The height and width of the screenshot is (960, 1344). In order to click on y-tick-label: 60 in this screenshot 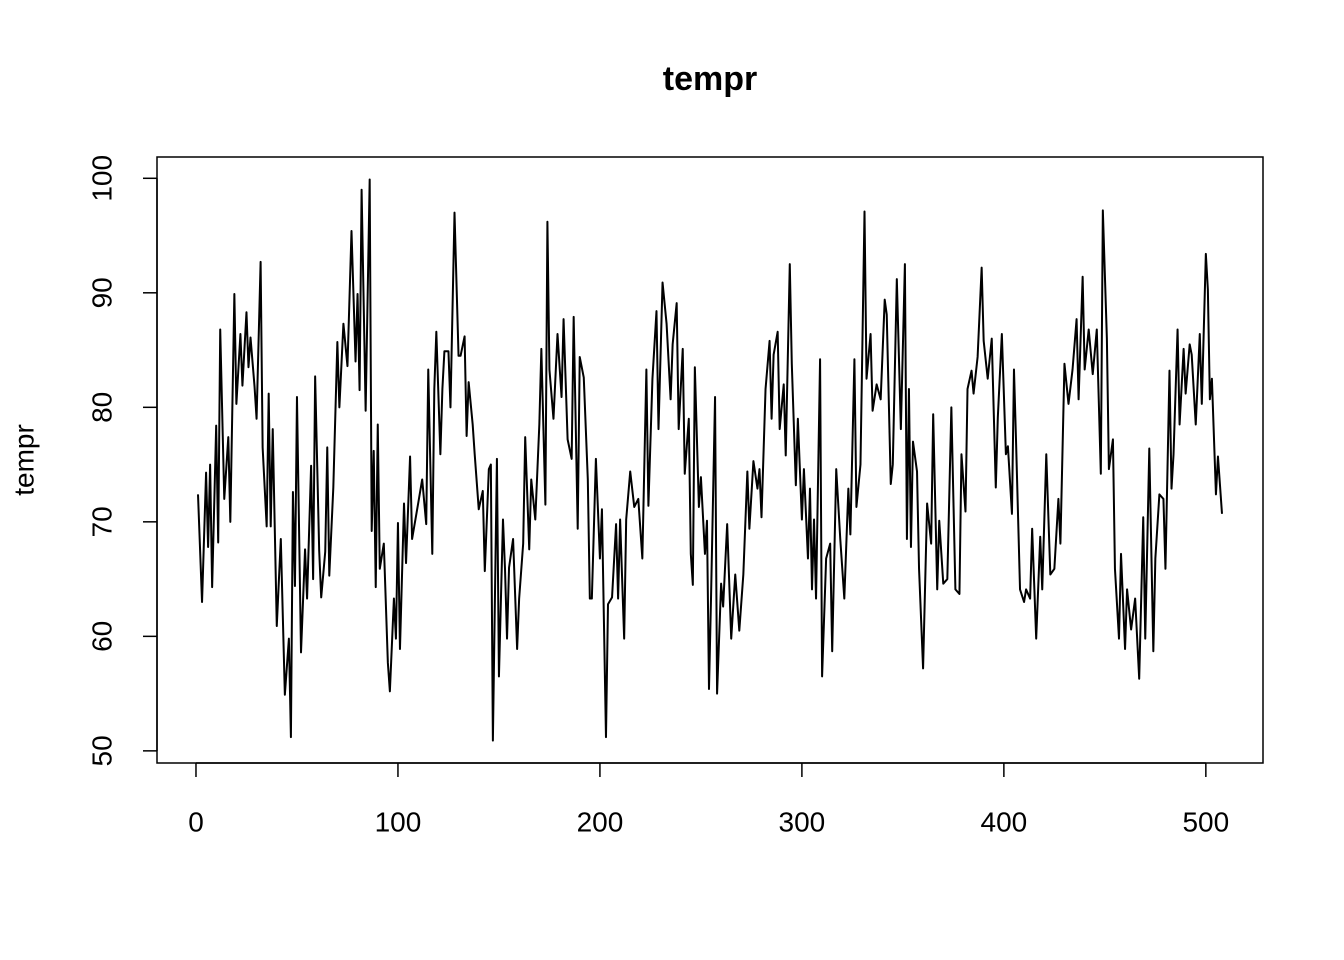, I will do `click(101, 636)`.